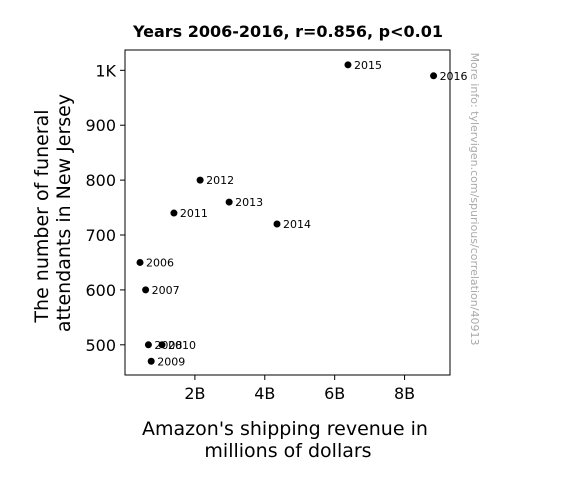  I want to click on data-point-label: 2007, so click(166, 290).